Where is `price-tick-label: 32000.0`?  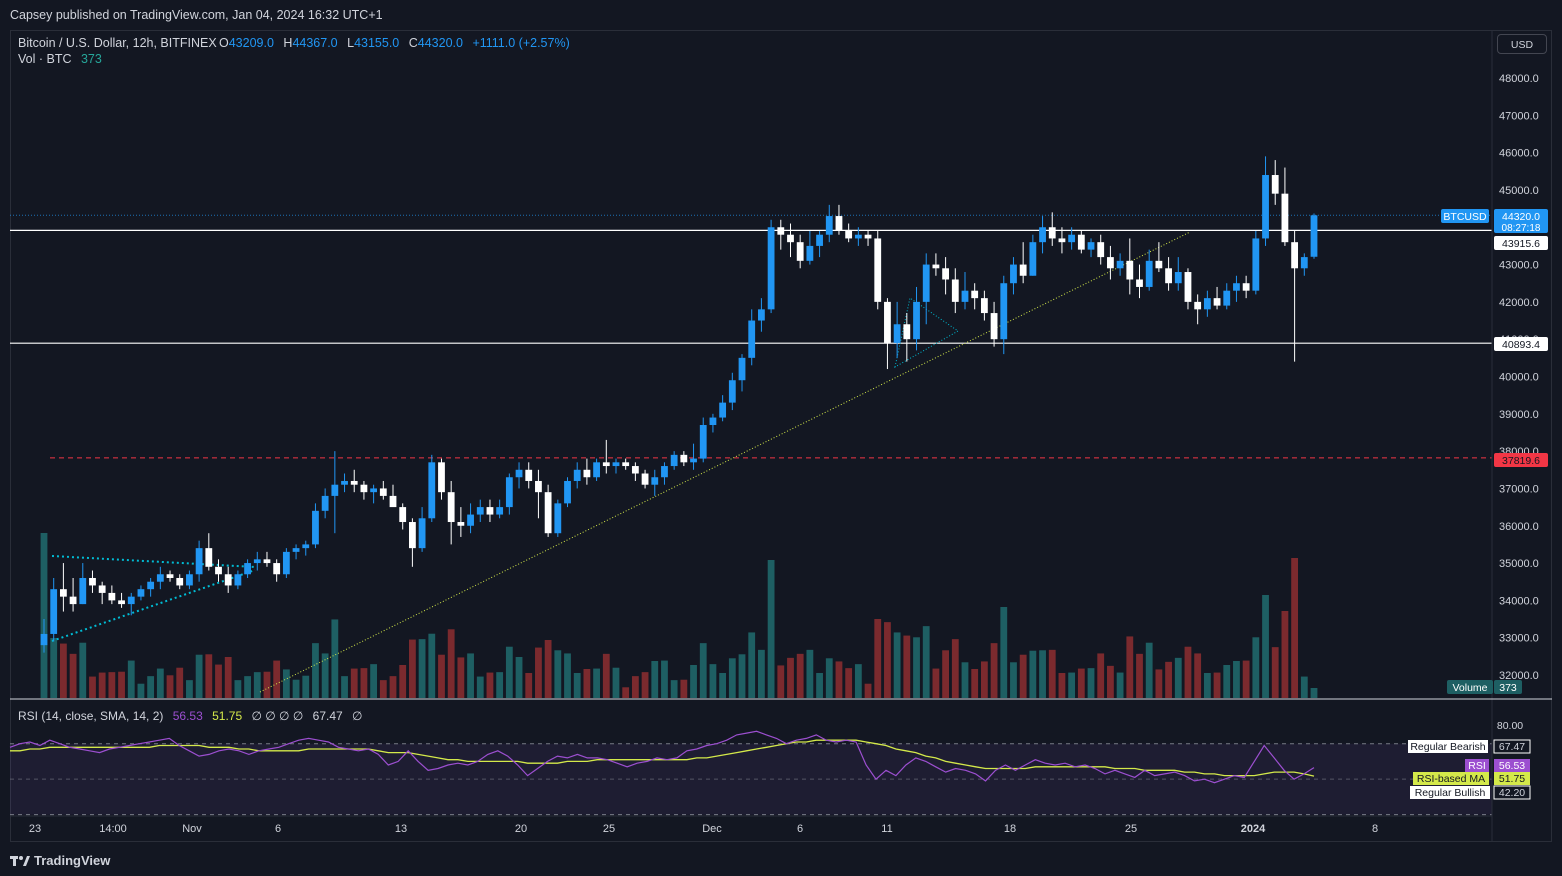
price-tick-label: 32000.0 is located at coordinates (1519, 676).